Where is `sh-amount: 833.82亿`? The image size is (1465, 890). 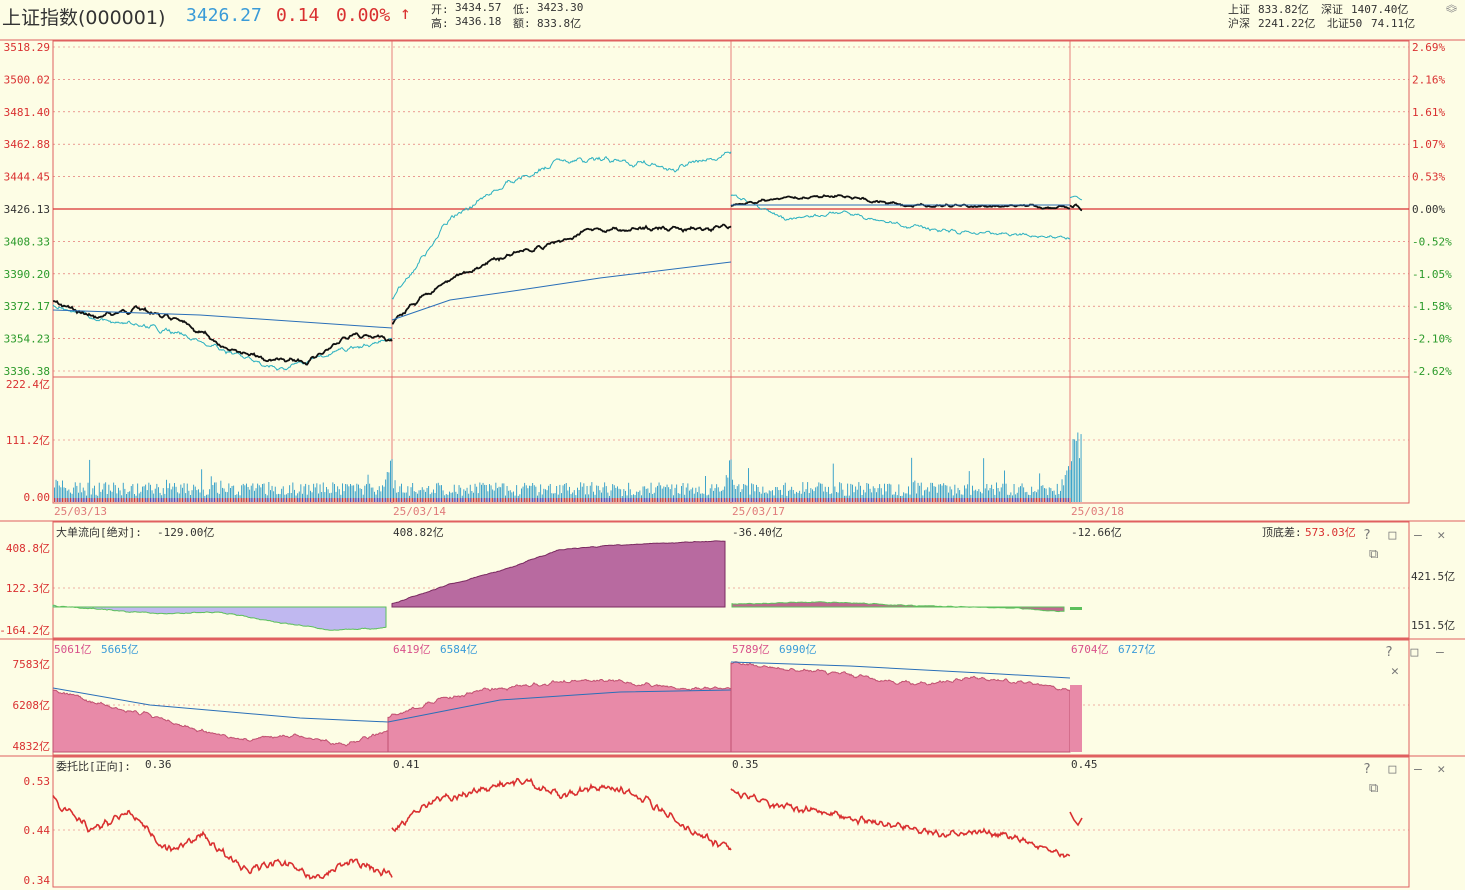
sh-amount: 833.82亿 is located at coordinates (1283, 9).